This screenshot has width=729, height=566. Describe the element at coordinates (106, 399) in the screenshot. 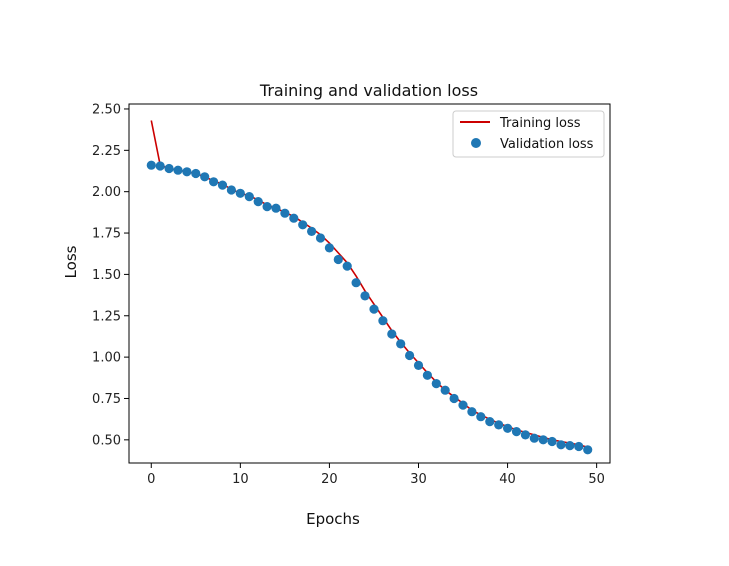

I see `y-tick-label: 0.75` at that location.